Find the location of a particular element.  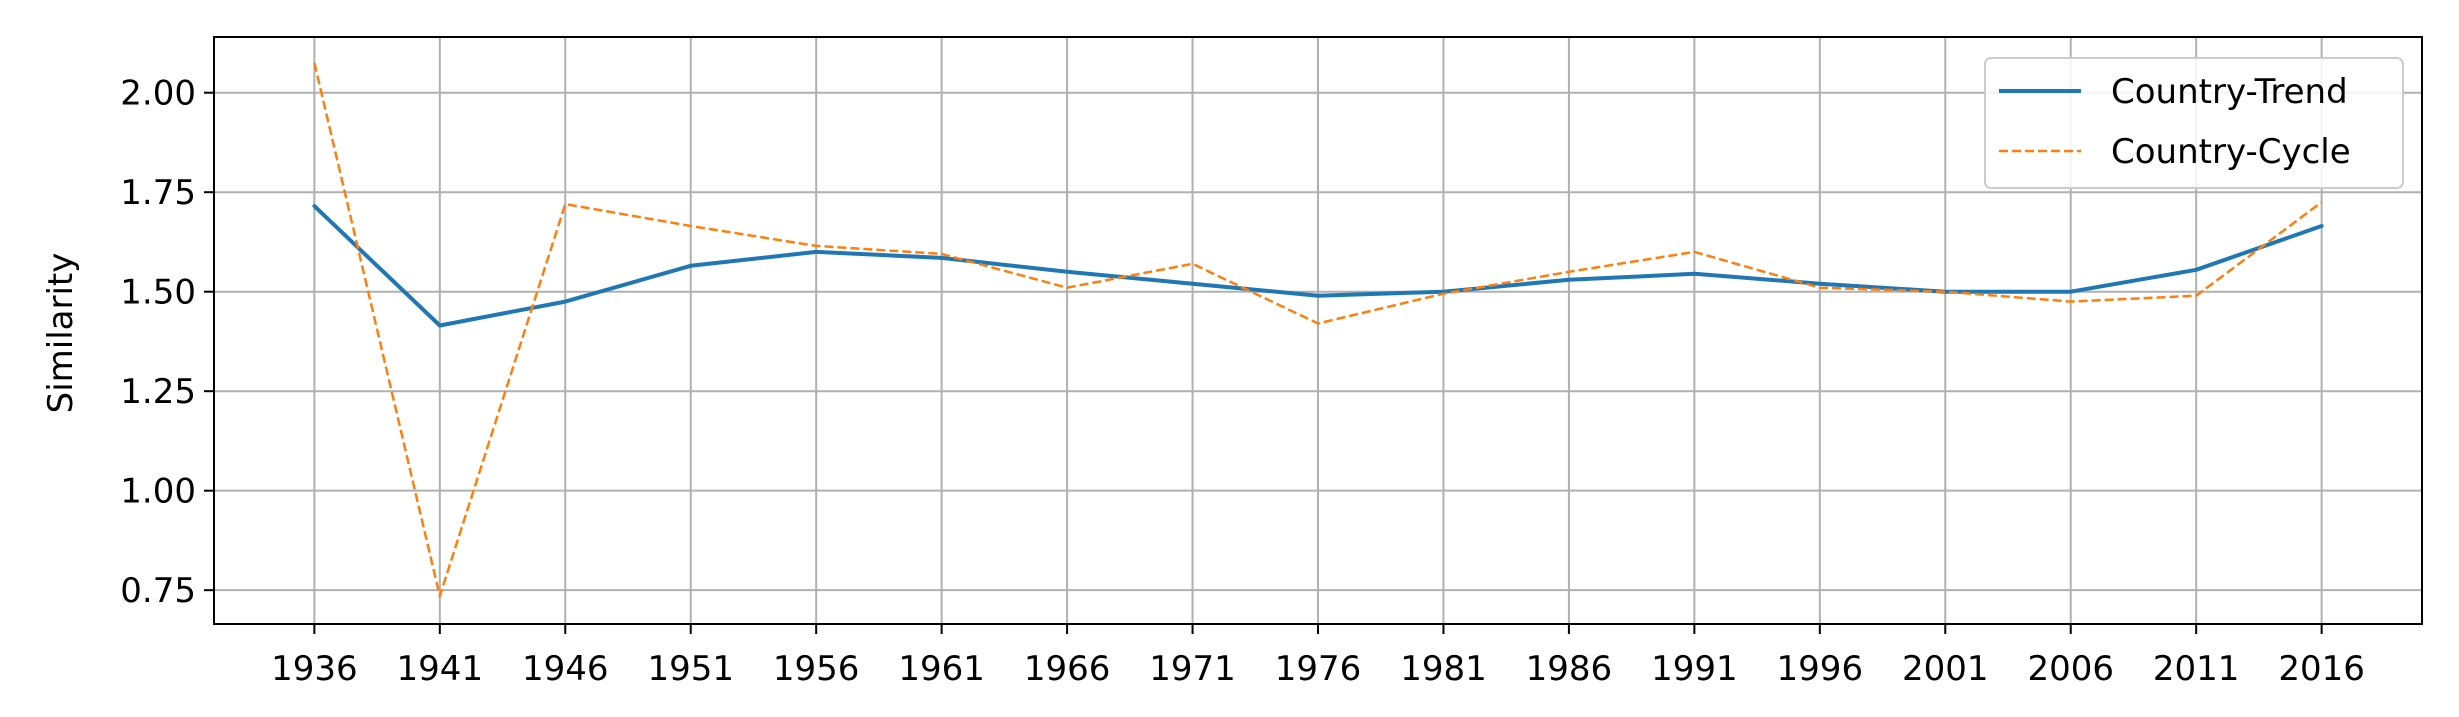

legend-label-country-cycle: Country-Cycle is located at coordinates (2231, 152).